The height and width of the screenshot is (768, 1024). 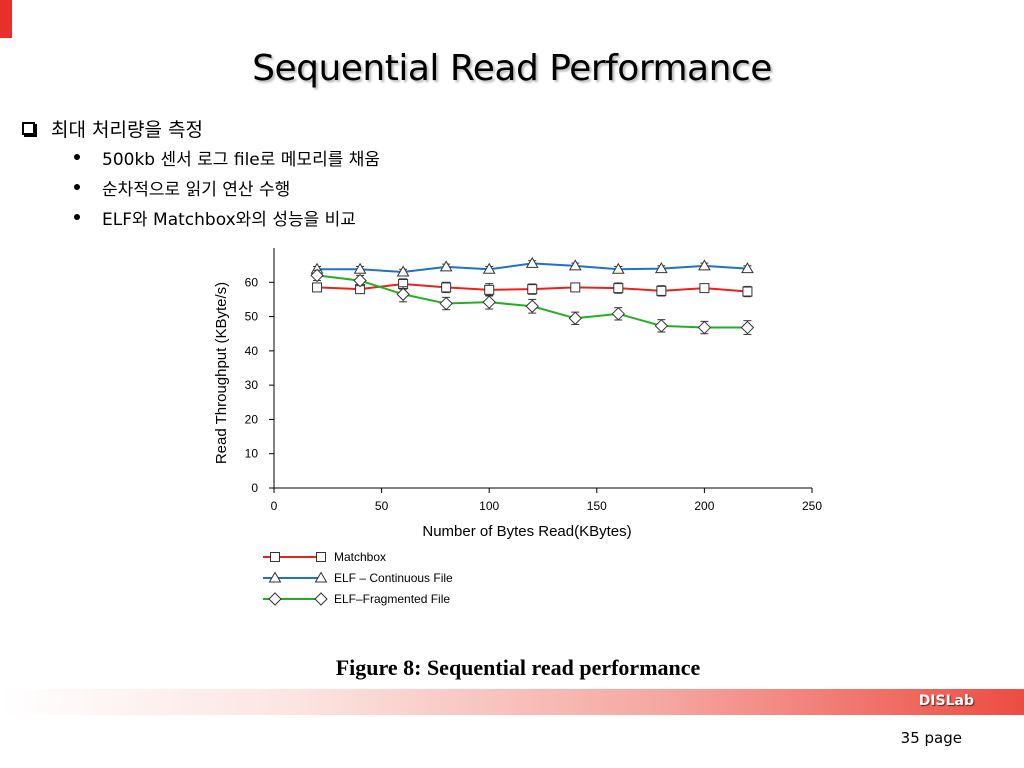 What do you see at coordinates (196, 189) in the screenshot?
I see `sub-bullet-text: 순차적으로 읽기 연산 수행` at bounding box center [196, 189].